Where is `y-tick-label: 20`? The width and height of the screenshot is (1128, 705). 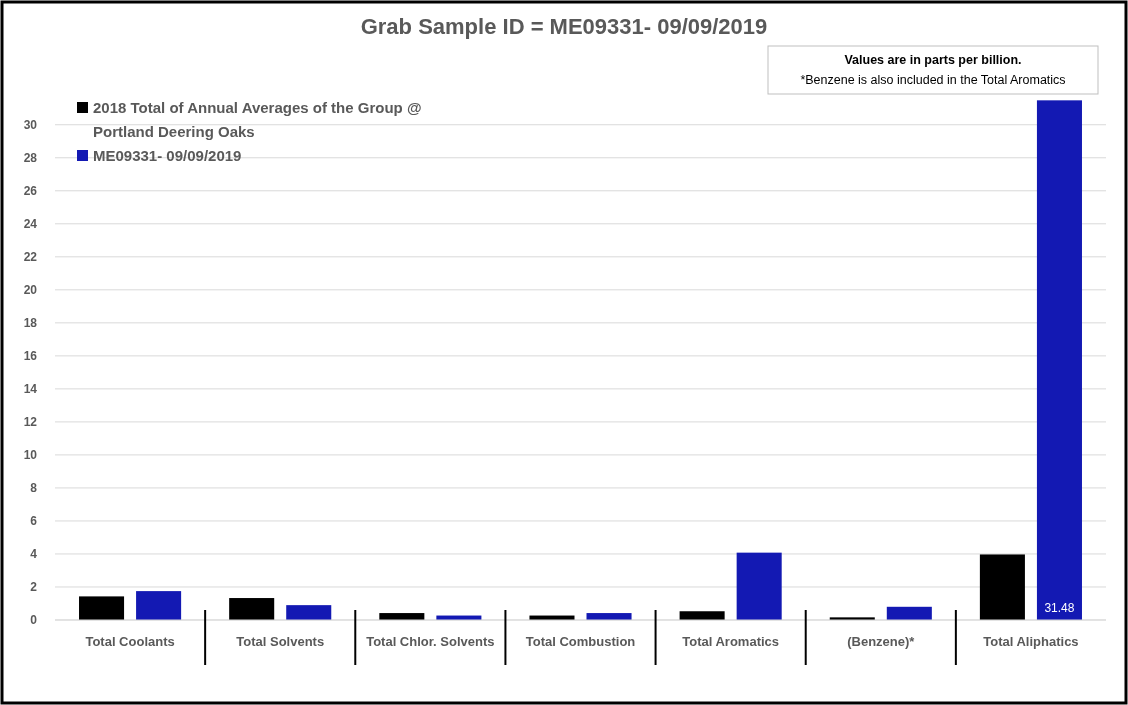
y-tick-label: 20 is located at coordinates (30, 290).